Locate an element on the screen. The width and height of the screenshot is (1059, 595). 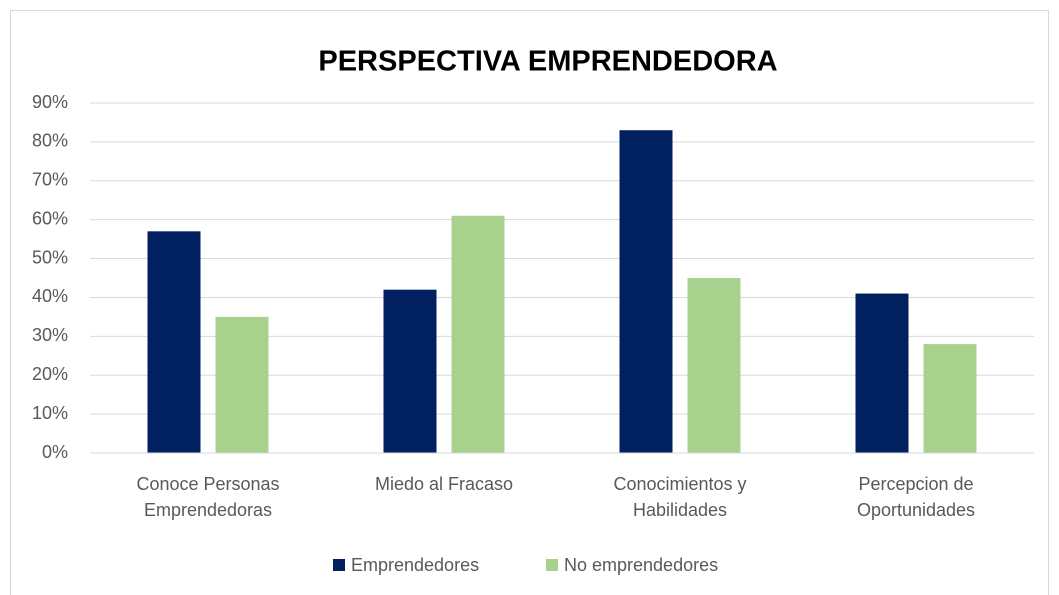
x-tick-label: Percepcion de Oportunidades is located at coordinates (916, 497).